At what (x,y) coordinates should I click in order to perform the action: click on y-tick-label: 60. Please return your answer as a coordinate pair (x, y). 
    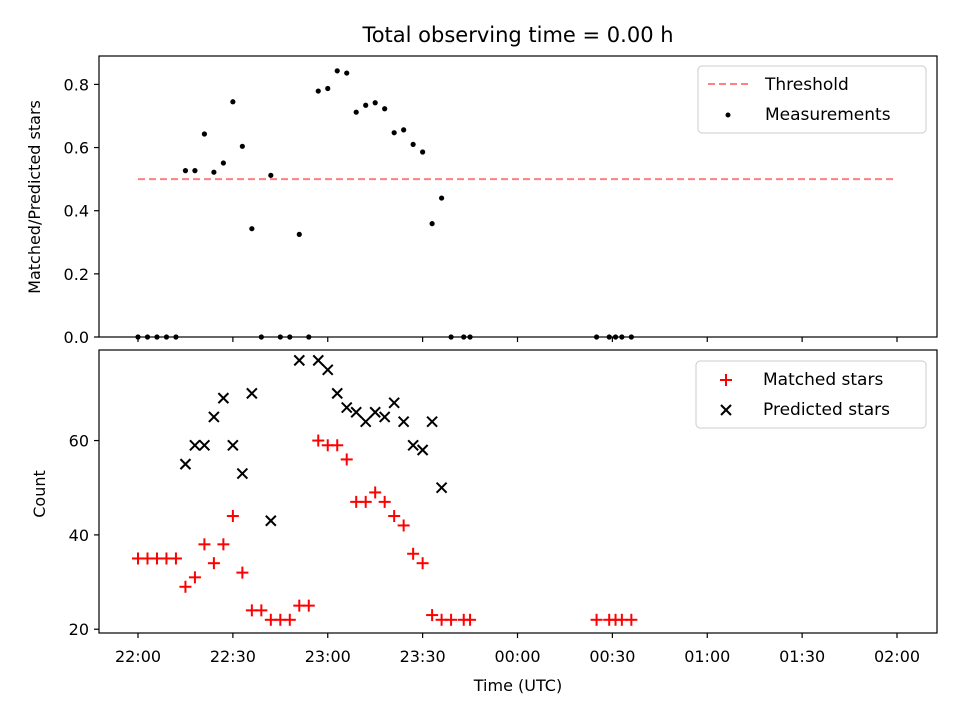
    Looking at the image, I should click on (79, 441).